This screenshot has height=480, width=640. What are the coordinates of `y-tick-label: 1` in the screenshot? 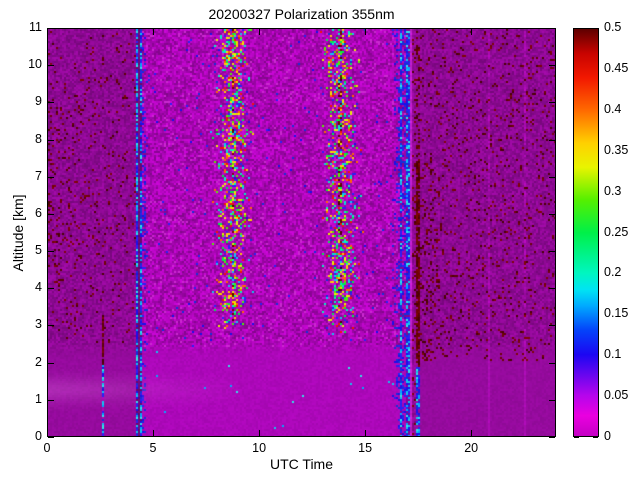 It's located at (38, 398).